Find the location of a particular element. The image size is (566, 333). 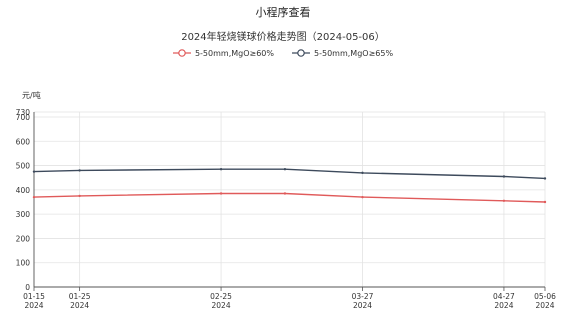

y-tick-label-400: 400 is located at coordinates (23, 190).